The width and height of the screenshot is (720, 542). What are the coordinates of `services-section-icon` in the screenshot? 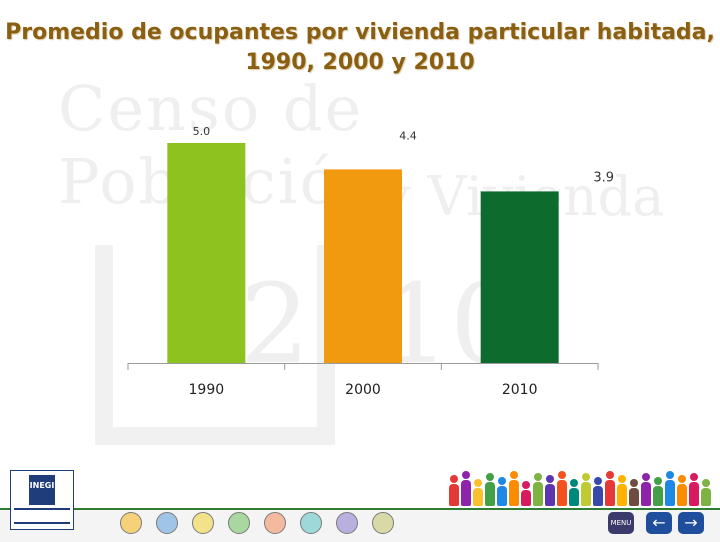 It's located at (311, 523).